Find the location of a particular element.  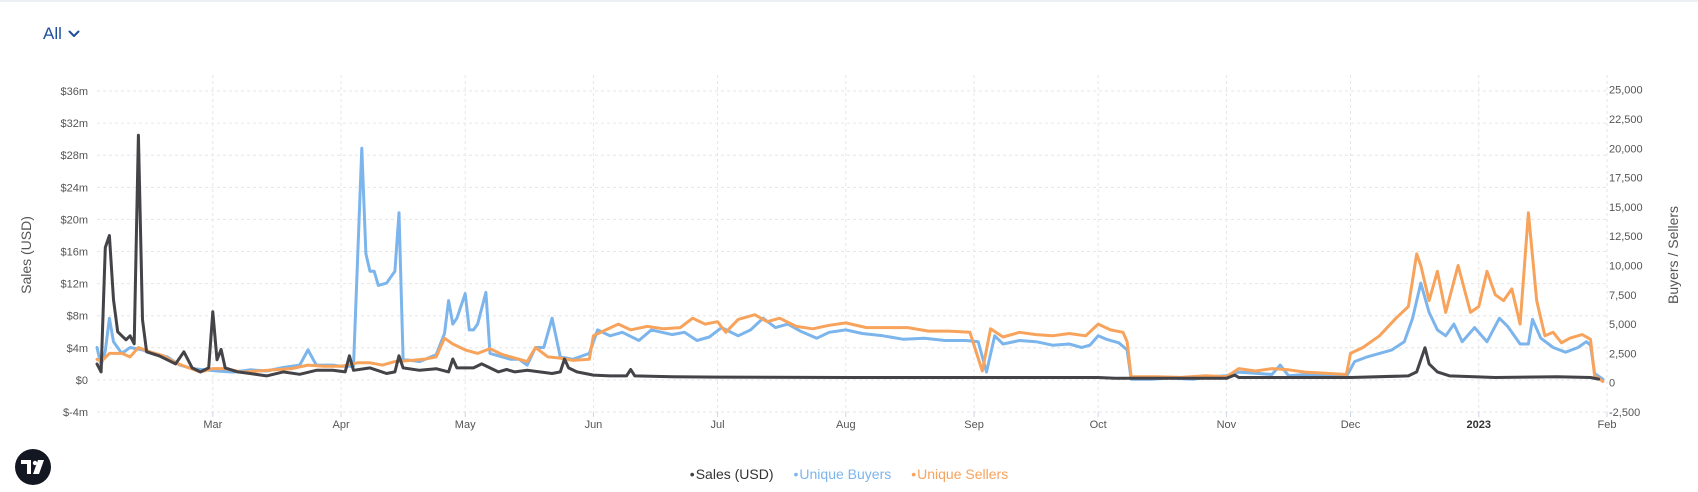

x-tick-label: Oct is located at coordinates (1098, 425).